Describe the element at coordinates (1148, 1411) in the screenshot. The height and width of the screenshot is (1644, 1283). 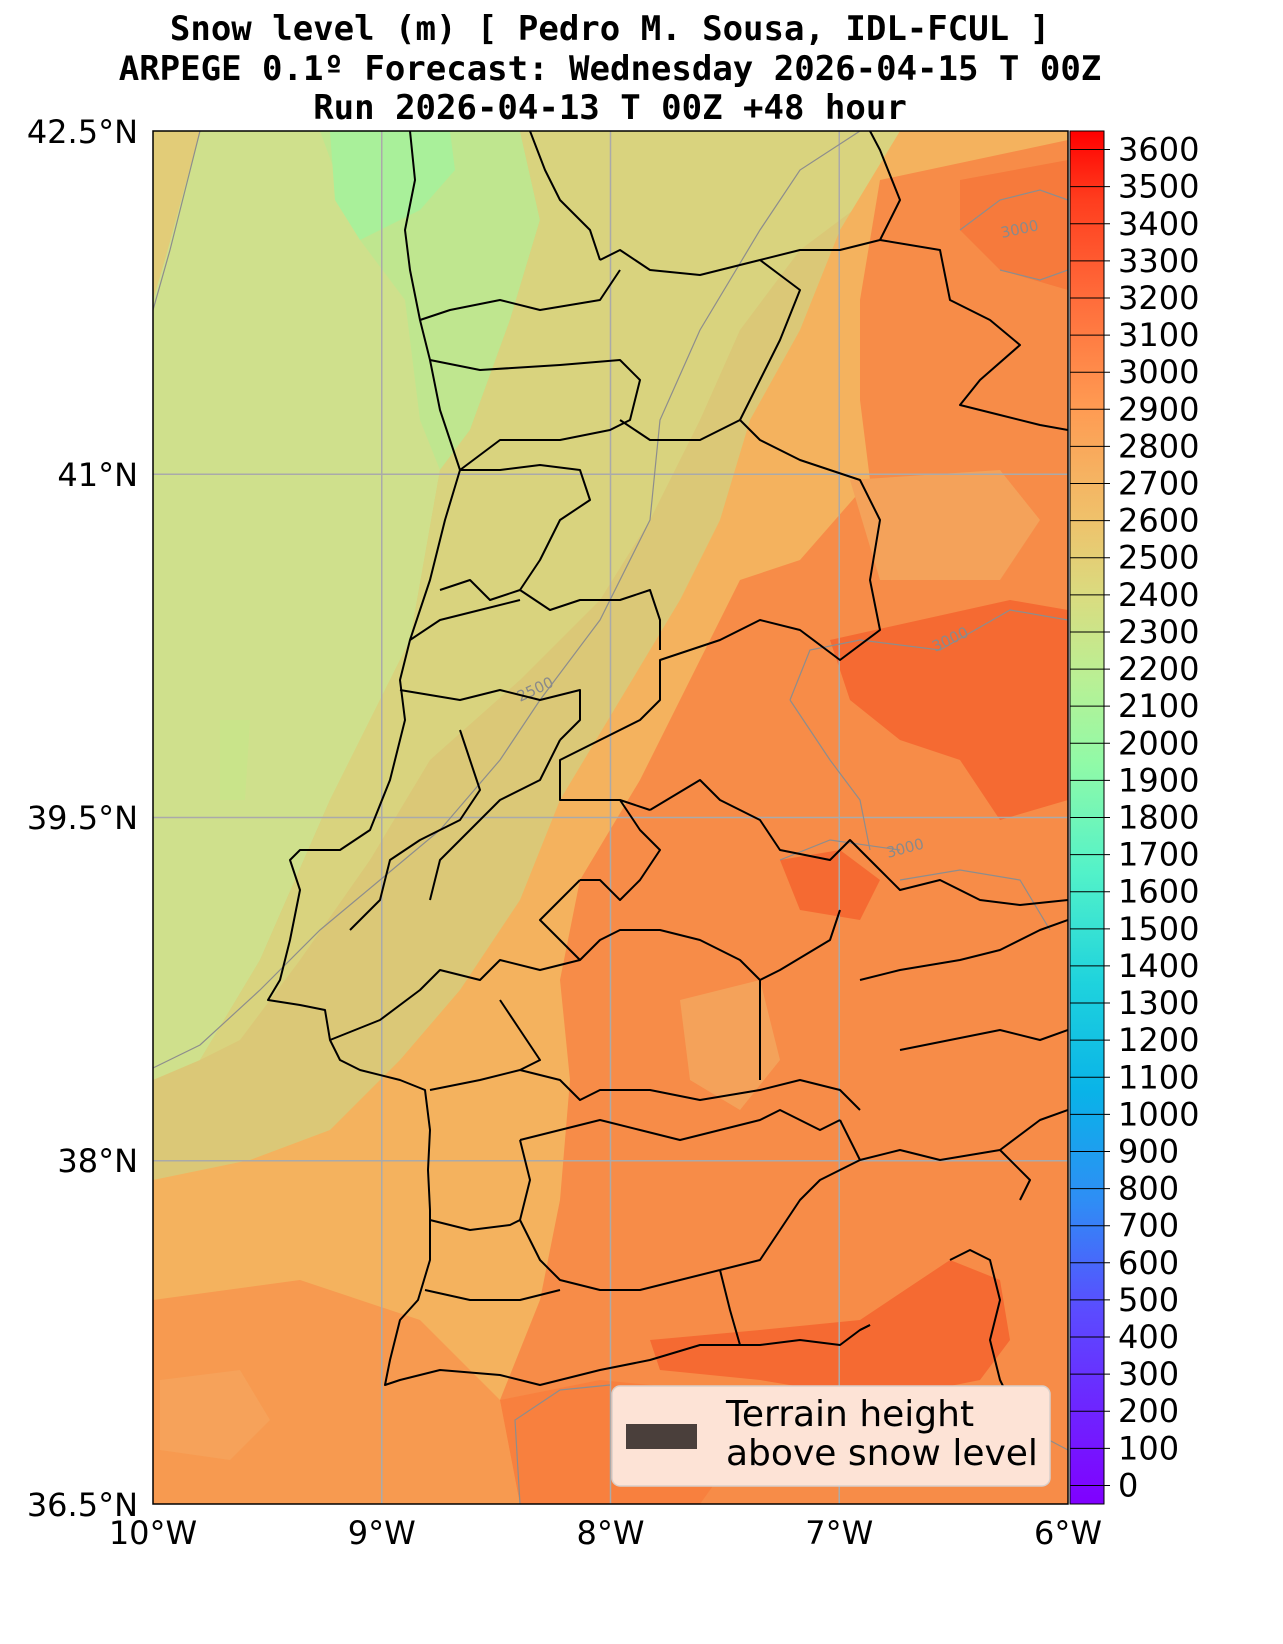
I see `colorbar-tick-label: 200` at that location.